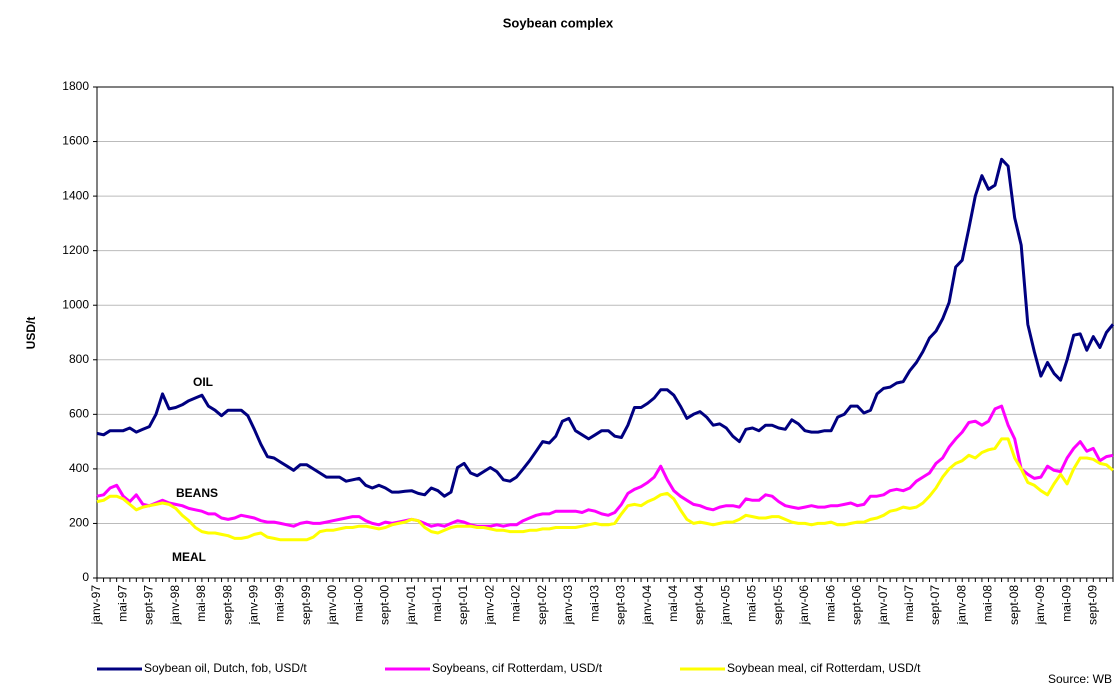  Describe the element at coordinates (961, 605) in the screenshot. I see `x-tick-label: janv-08` at that location.